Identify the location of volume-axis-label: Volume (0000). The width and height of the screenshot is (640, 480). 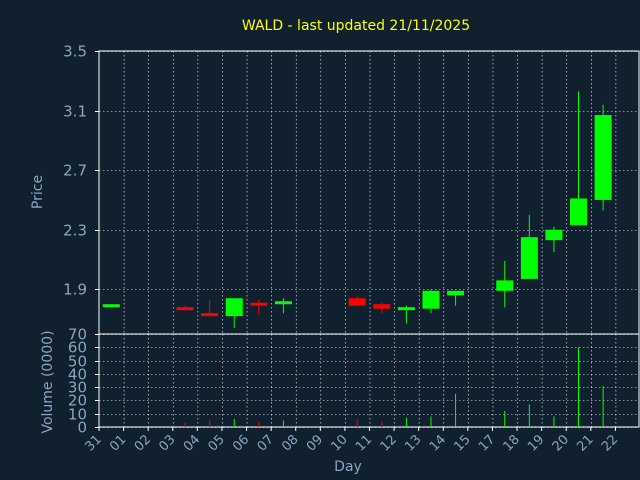
(48, 381).